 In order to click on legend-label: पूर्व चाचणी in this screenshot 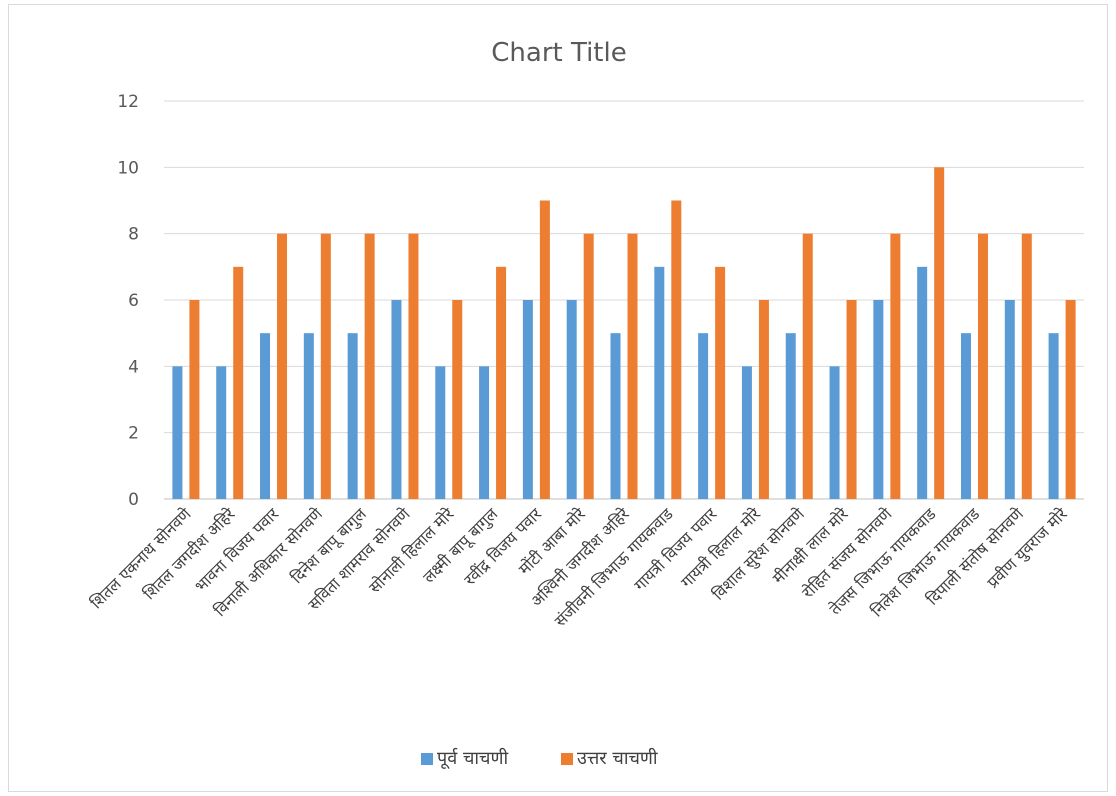, I will do `click(472, 758)`.